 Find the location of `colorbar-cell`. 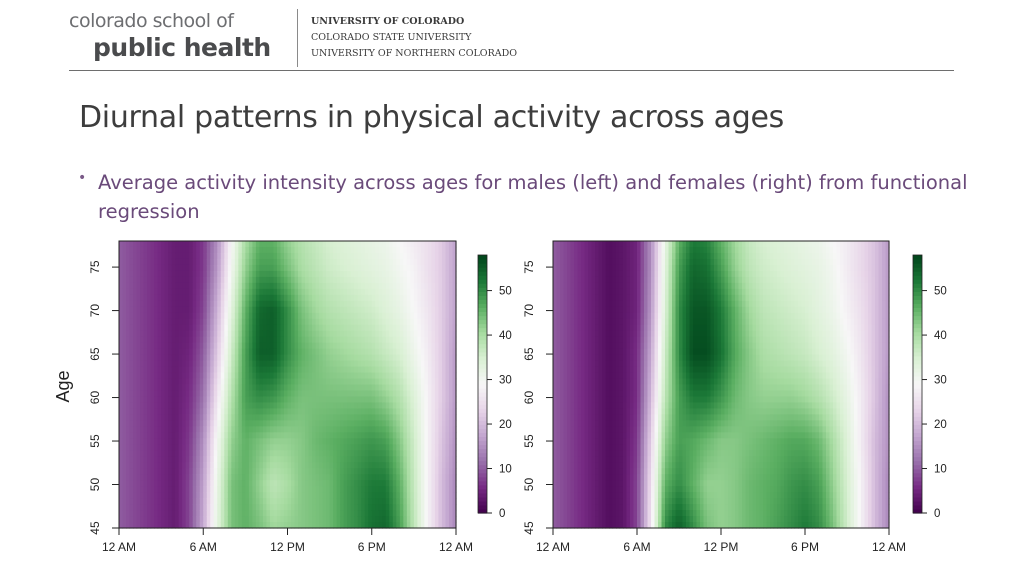

colorbar-cell is located at coordinates (482, 257).